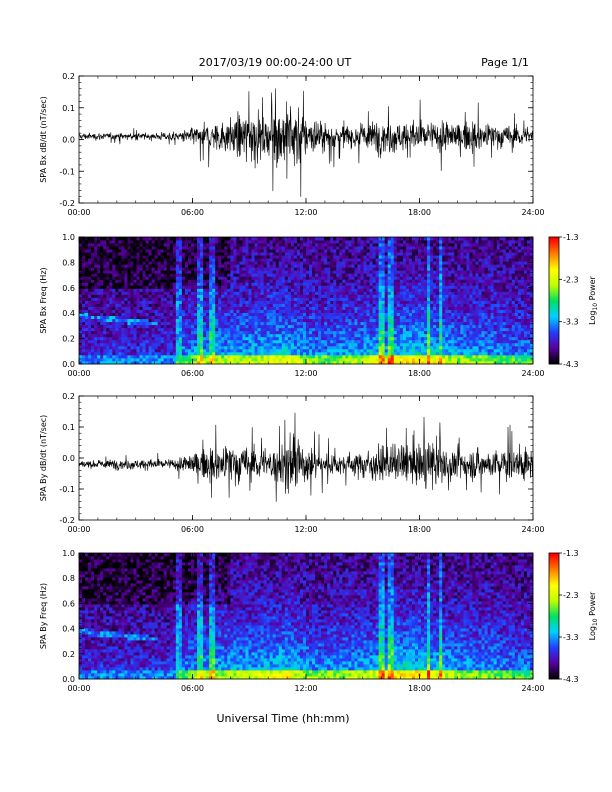 This screenshot has height=792, width=612. I want to click on x-tick-label: 24:00, so click(532, 212).